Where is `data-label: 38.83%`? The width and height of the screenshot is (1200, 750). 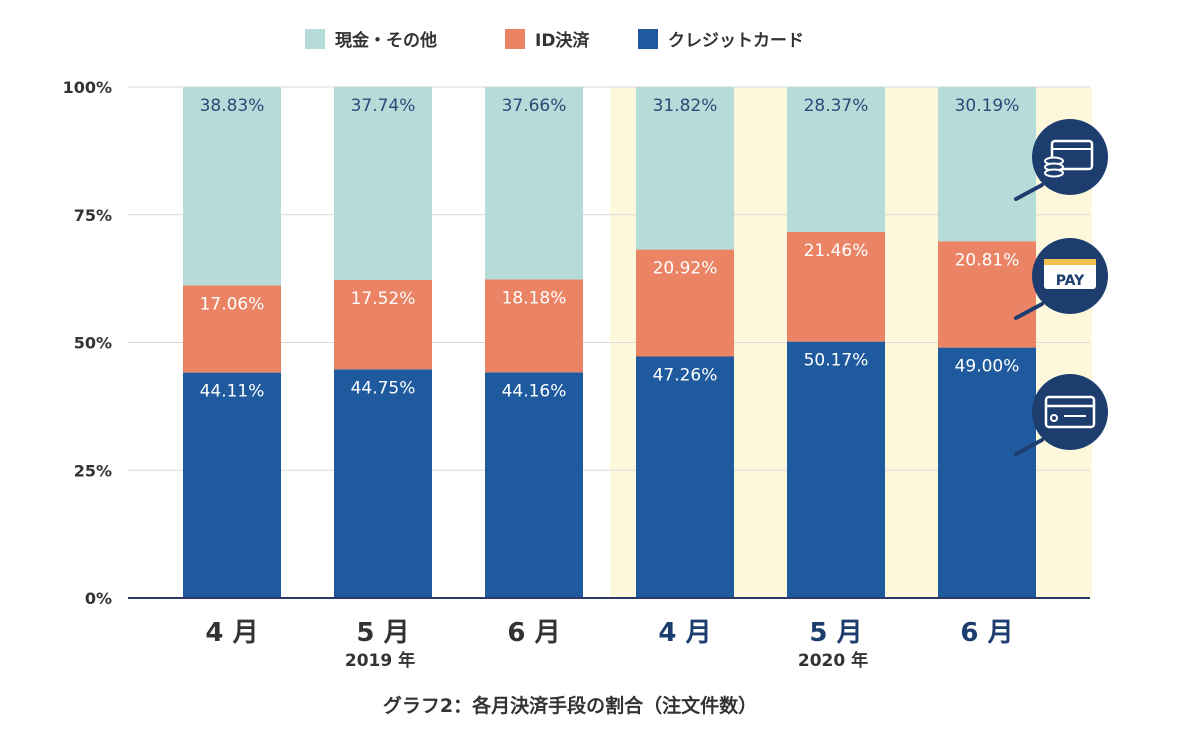 data-label: 38.83% is located at coordinates (232, 106).